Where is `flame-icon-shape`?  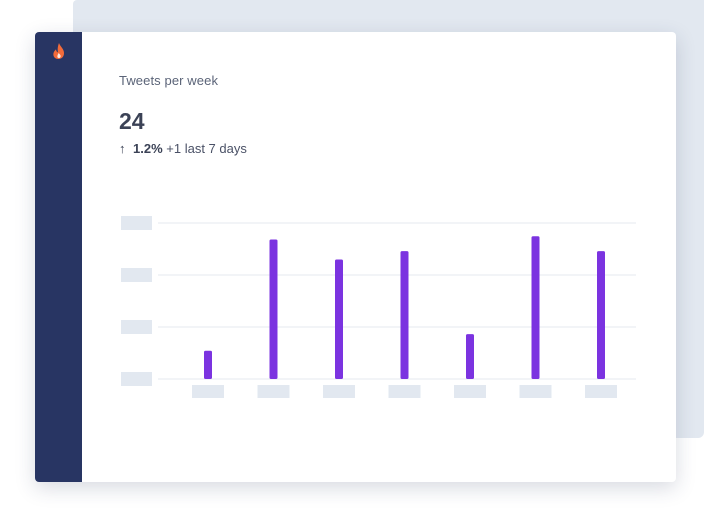
flame-icon-shape is located at coordinates (58, 51).